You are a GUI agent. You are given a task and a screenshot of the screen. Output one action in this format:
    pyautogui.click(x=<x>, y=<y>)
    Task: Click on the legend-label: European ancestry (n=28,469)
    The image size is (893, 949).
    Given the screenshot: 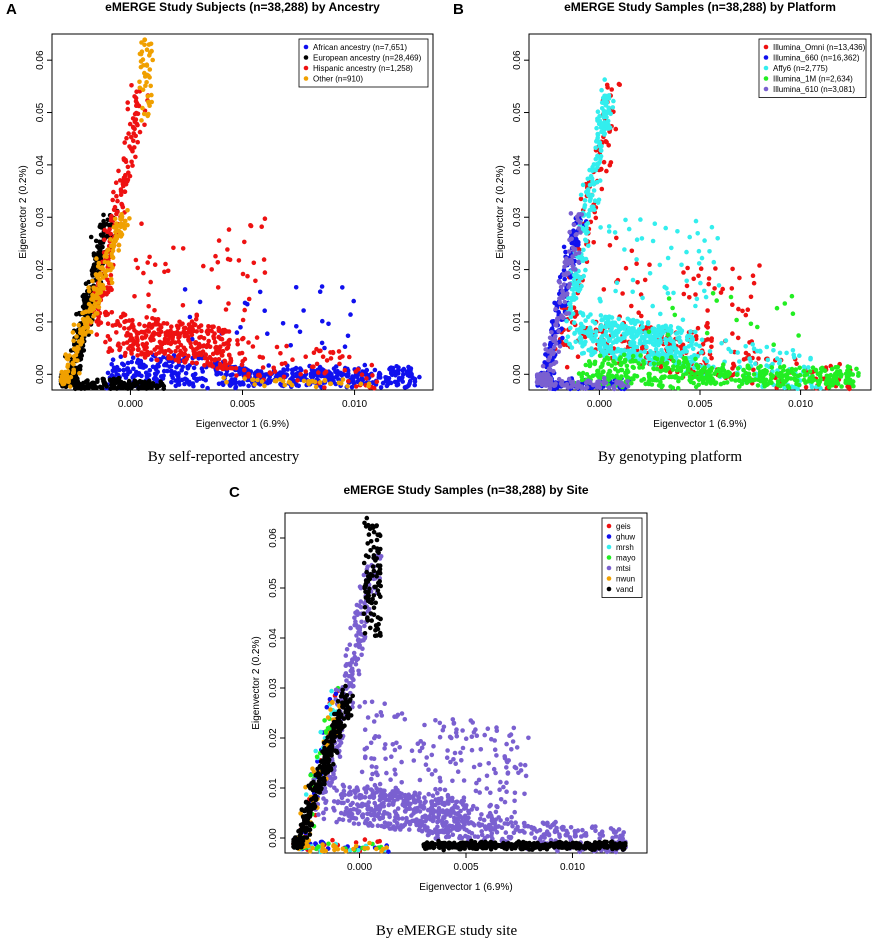 What is the action you would take?
    pyautogui.click(x=367, y=58)
    